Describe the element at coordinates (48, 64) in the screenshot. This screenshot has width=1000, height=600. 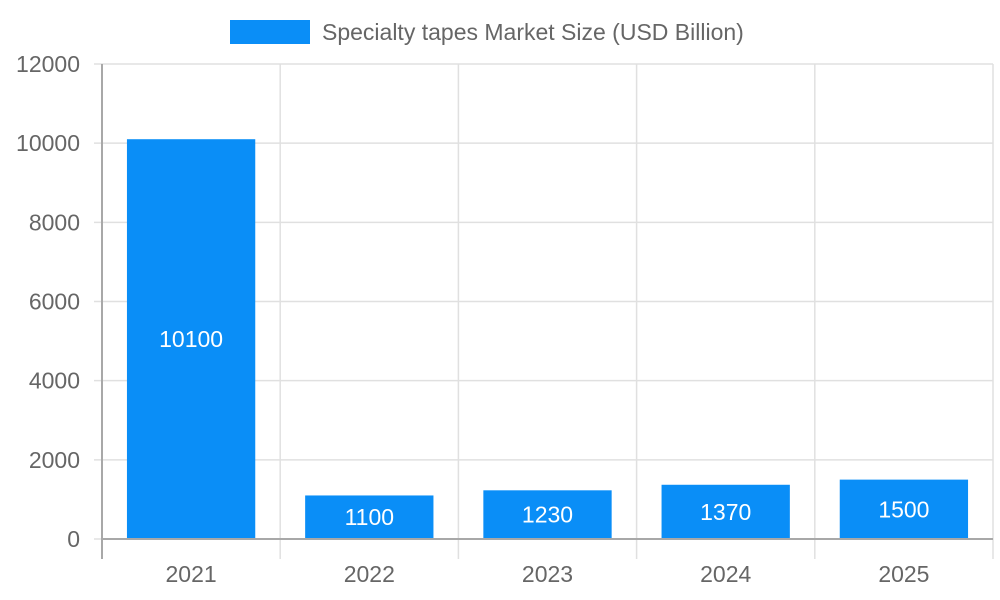
I see `y-tick-label: 12000` at that location.